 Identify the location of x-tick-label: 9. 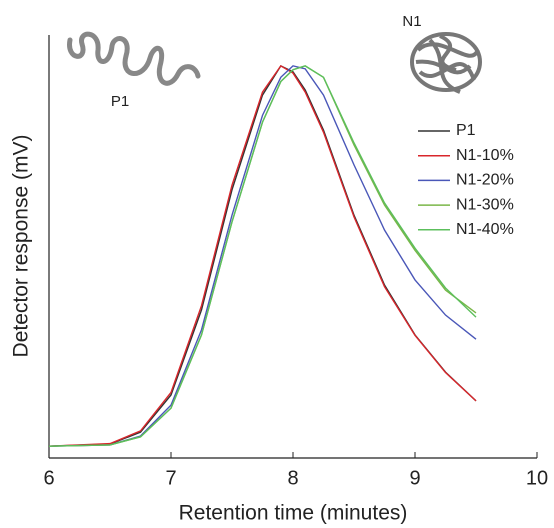
(414, 478).